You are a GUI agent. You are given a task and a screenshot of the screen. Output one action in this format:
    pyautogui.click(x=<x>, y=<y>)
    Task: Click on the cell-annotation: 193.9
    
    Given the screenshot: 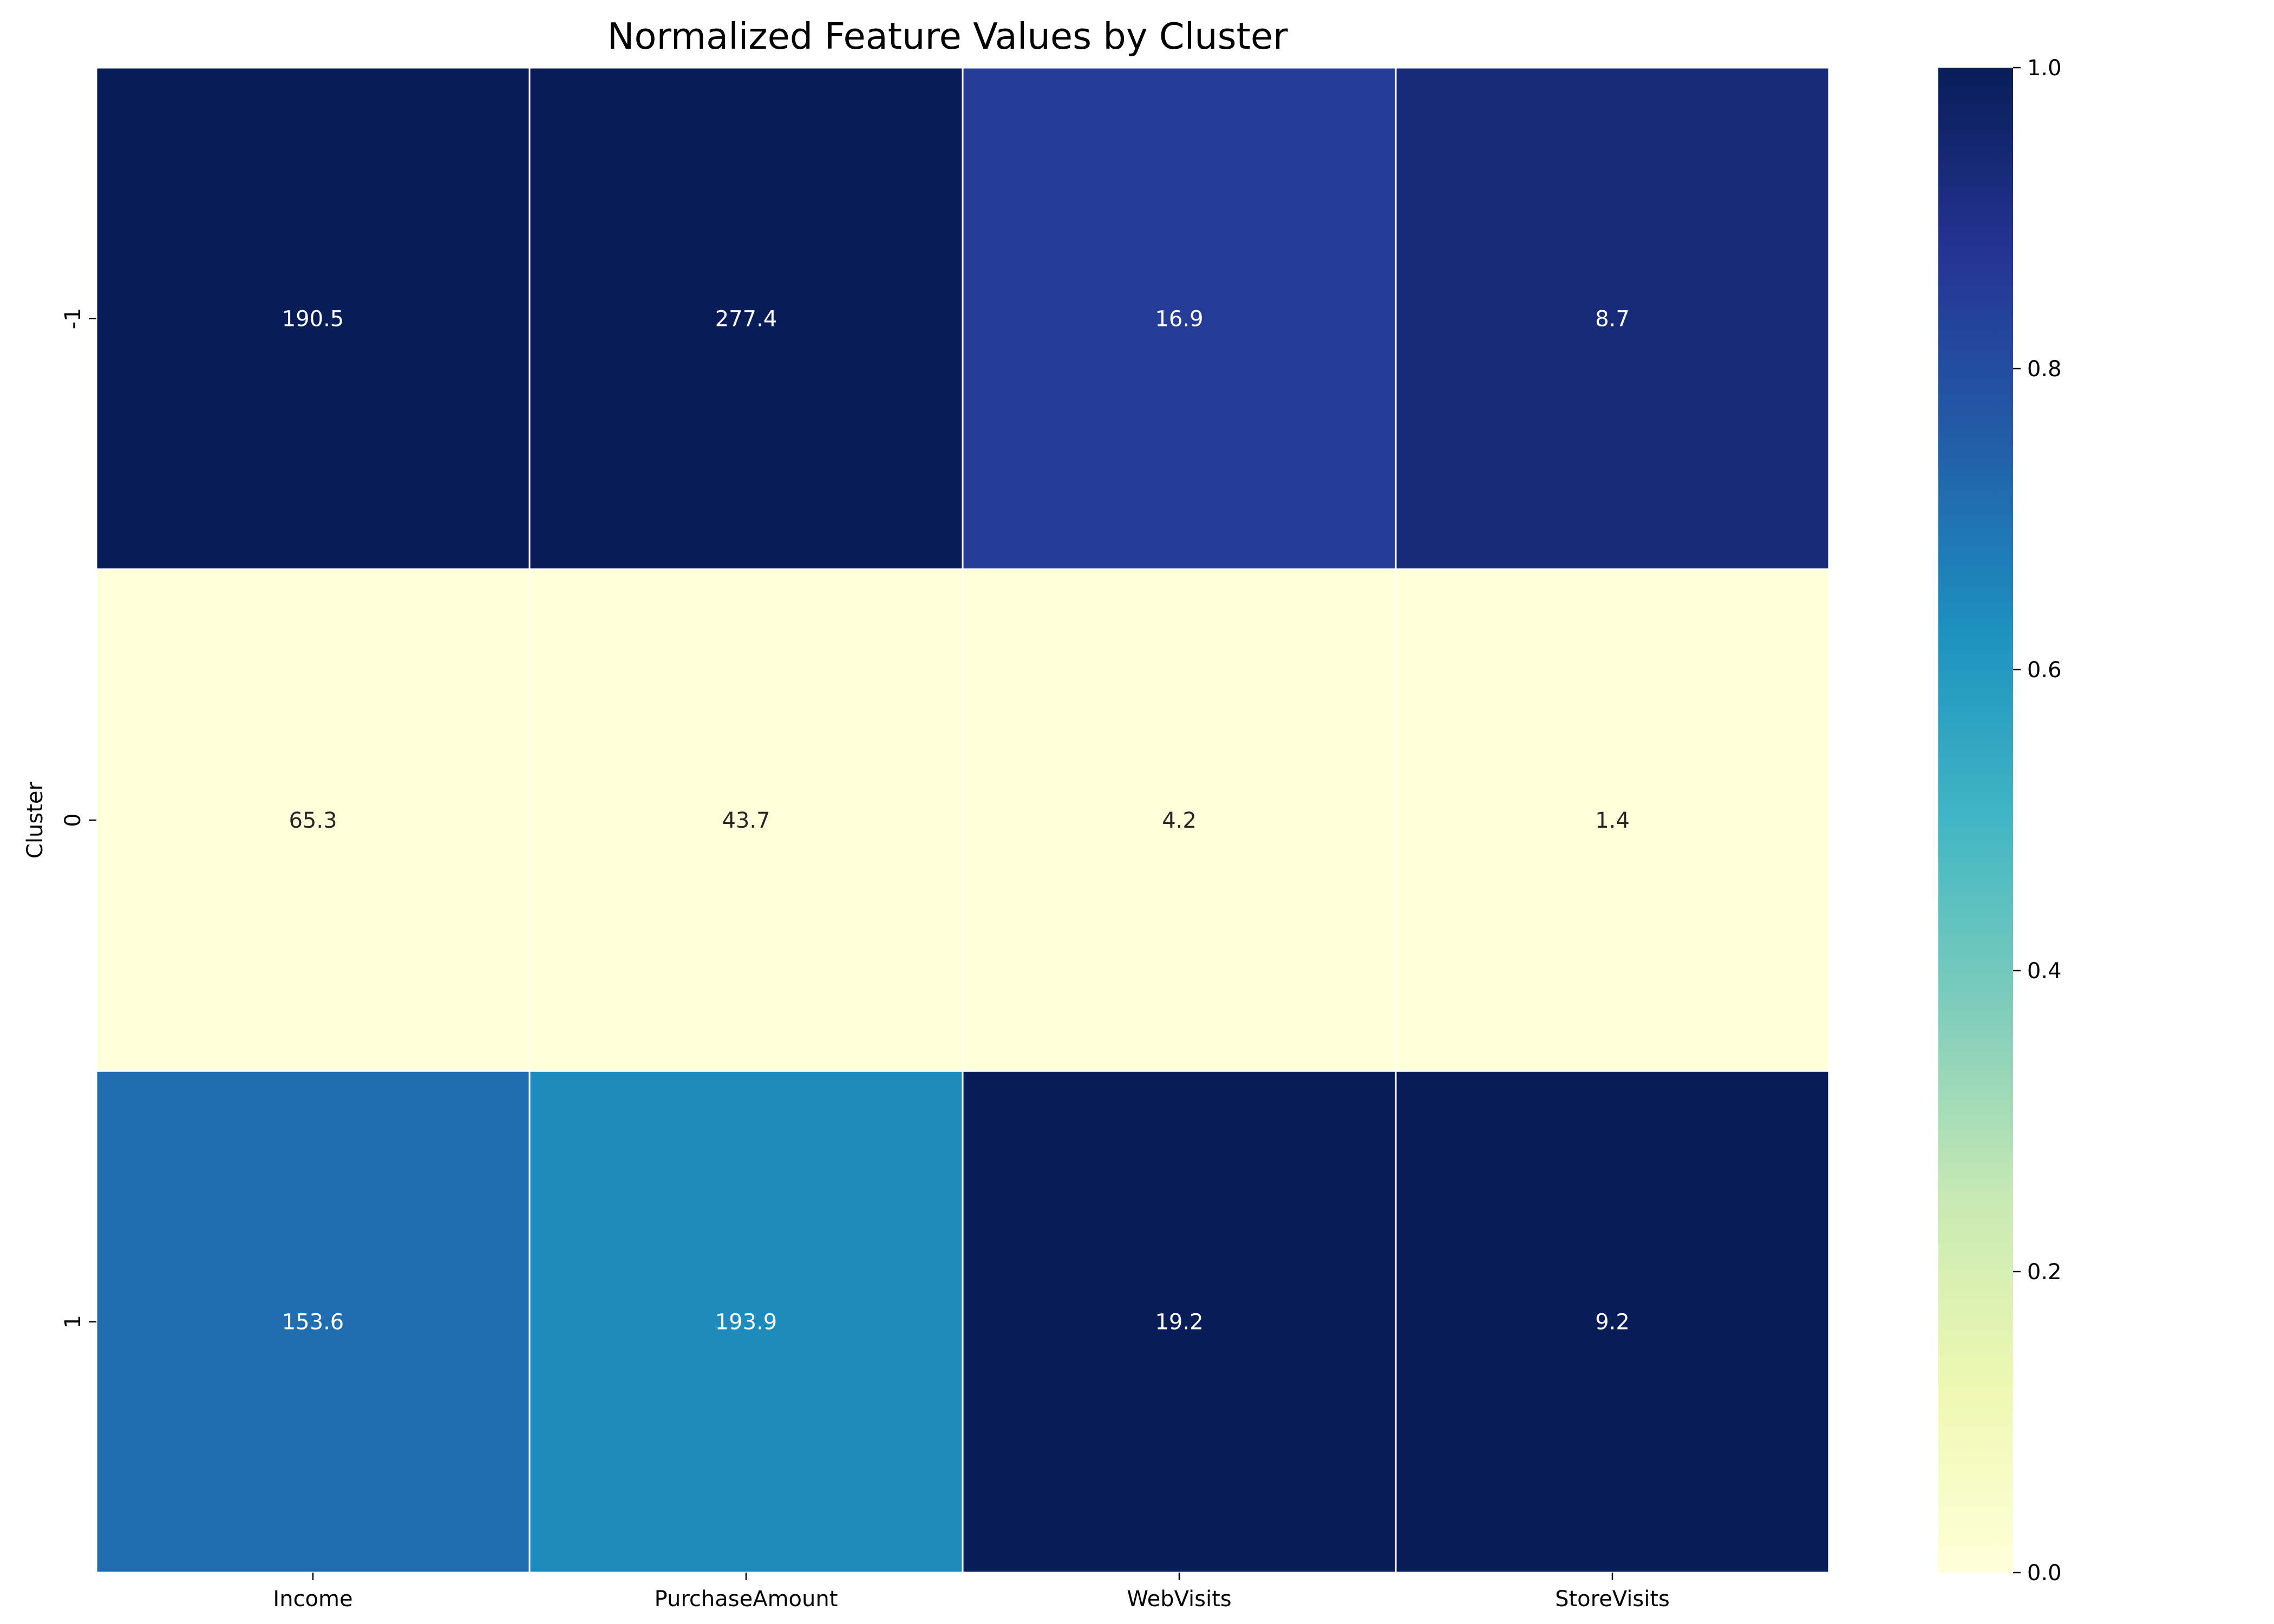 What is the action you would take?
    pyautogui.click(x=746, y=1323)
    